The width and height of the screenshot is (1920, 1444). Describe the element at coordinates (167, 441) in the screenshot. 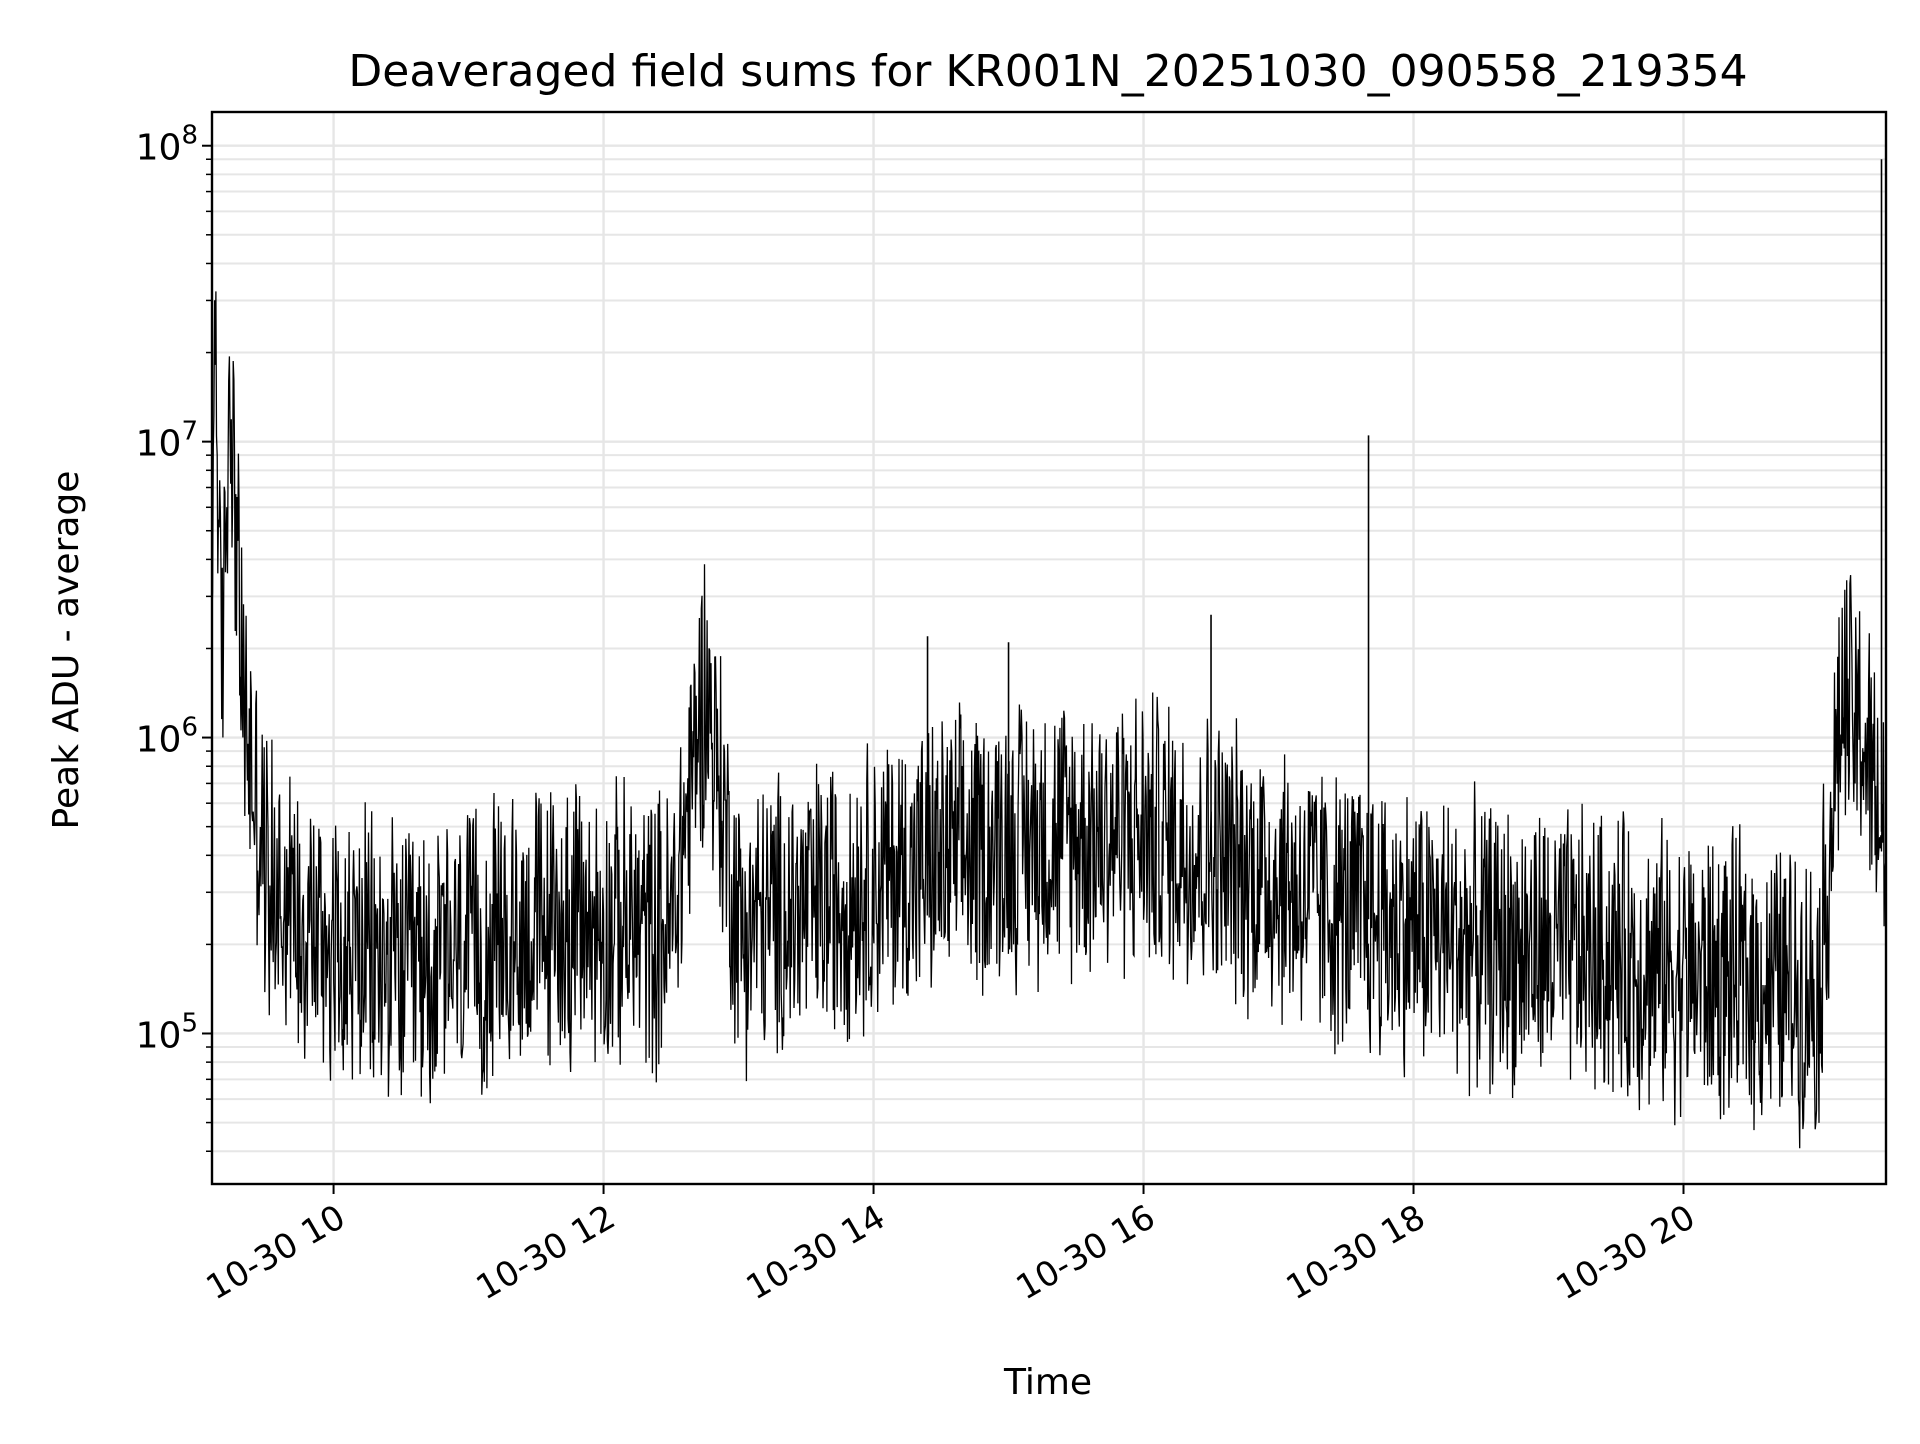

I see `y-tick-label: 10⁷` at that location.